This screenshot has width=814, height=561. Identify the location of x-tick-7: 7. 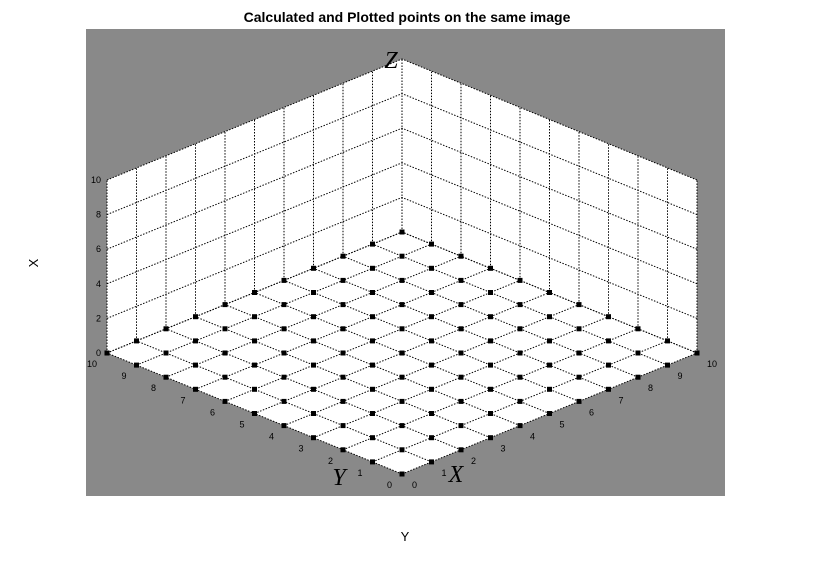
(621, 400).